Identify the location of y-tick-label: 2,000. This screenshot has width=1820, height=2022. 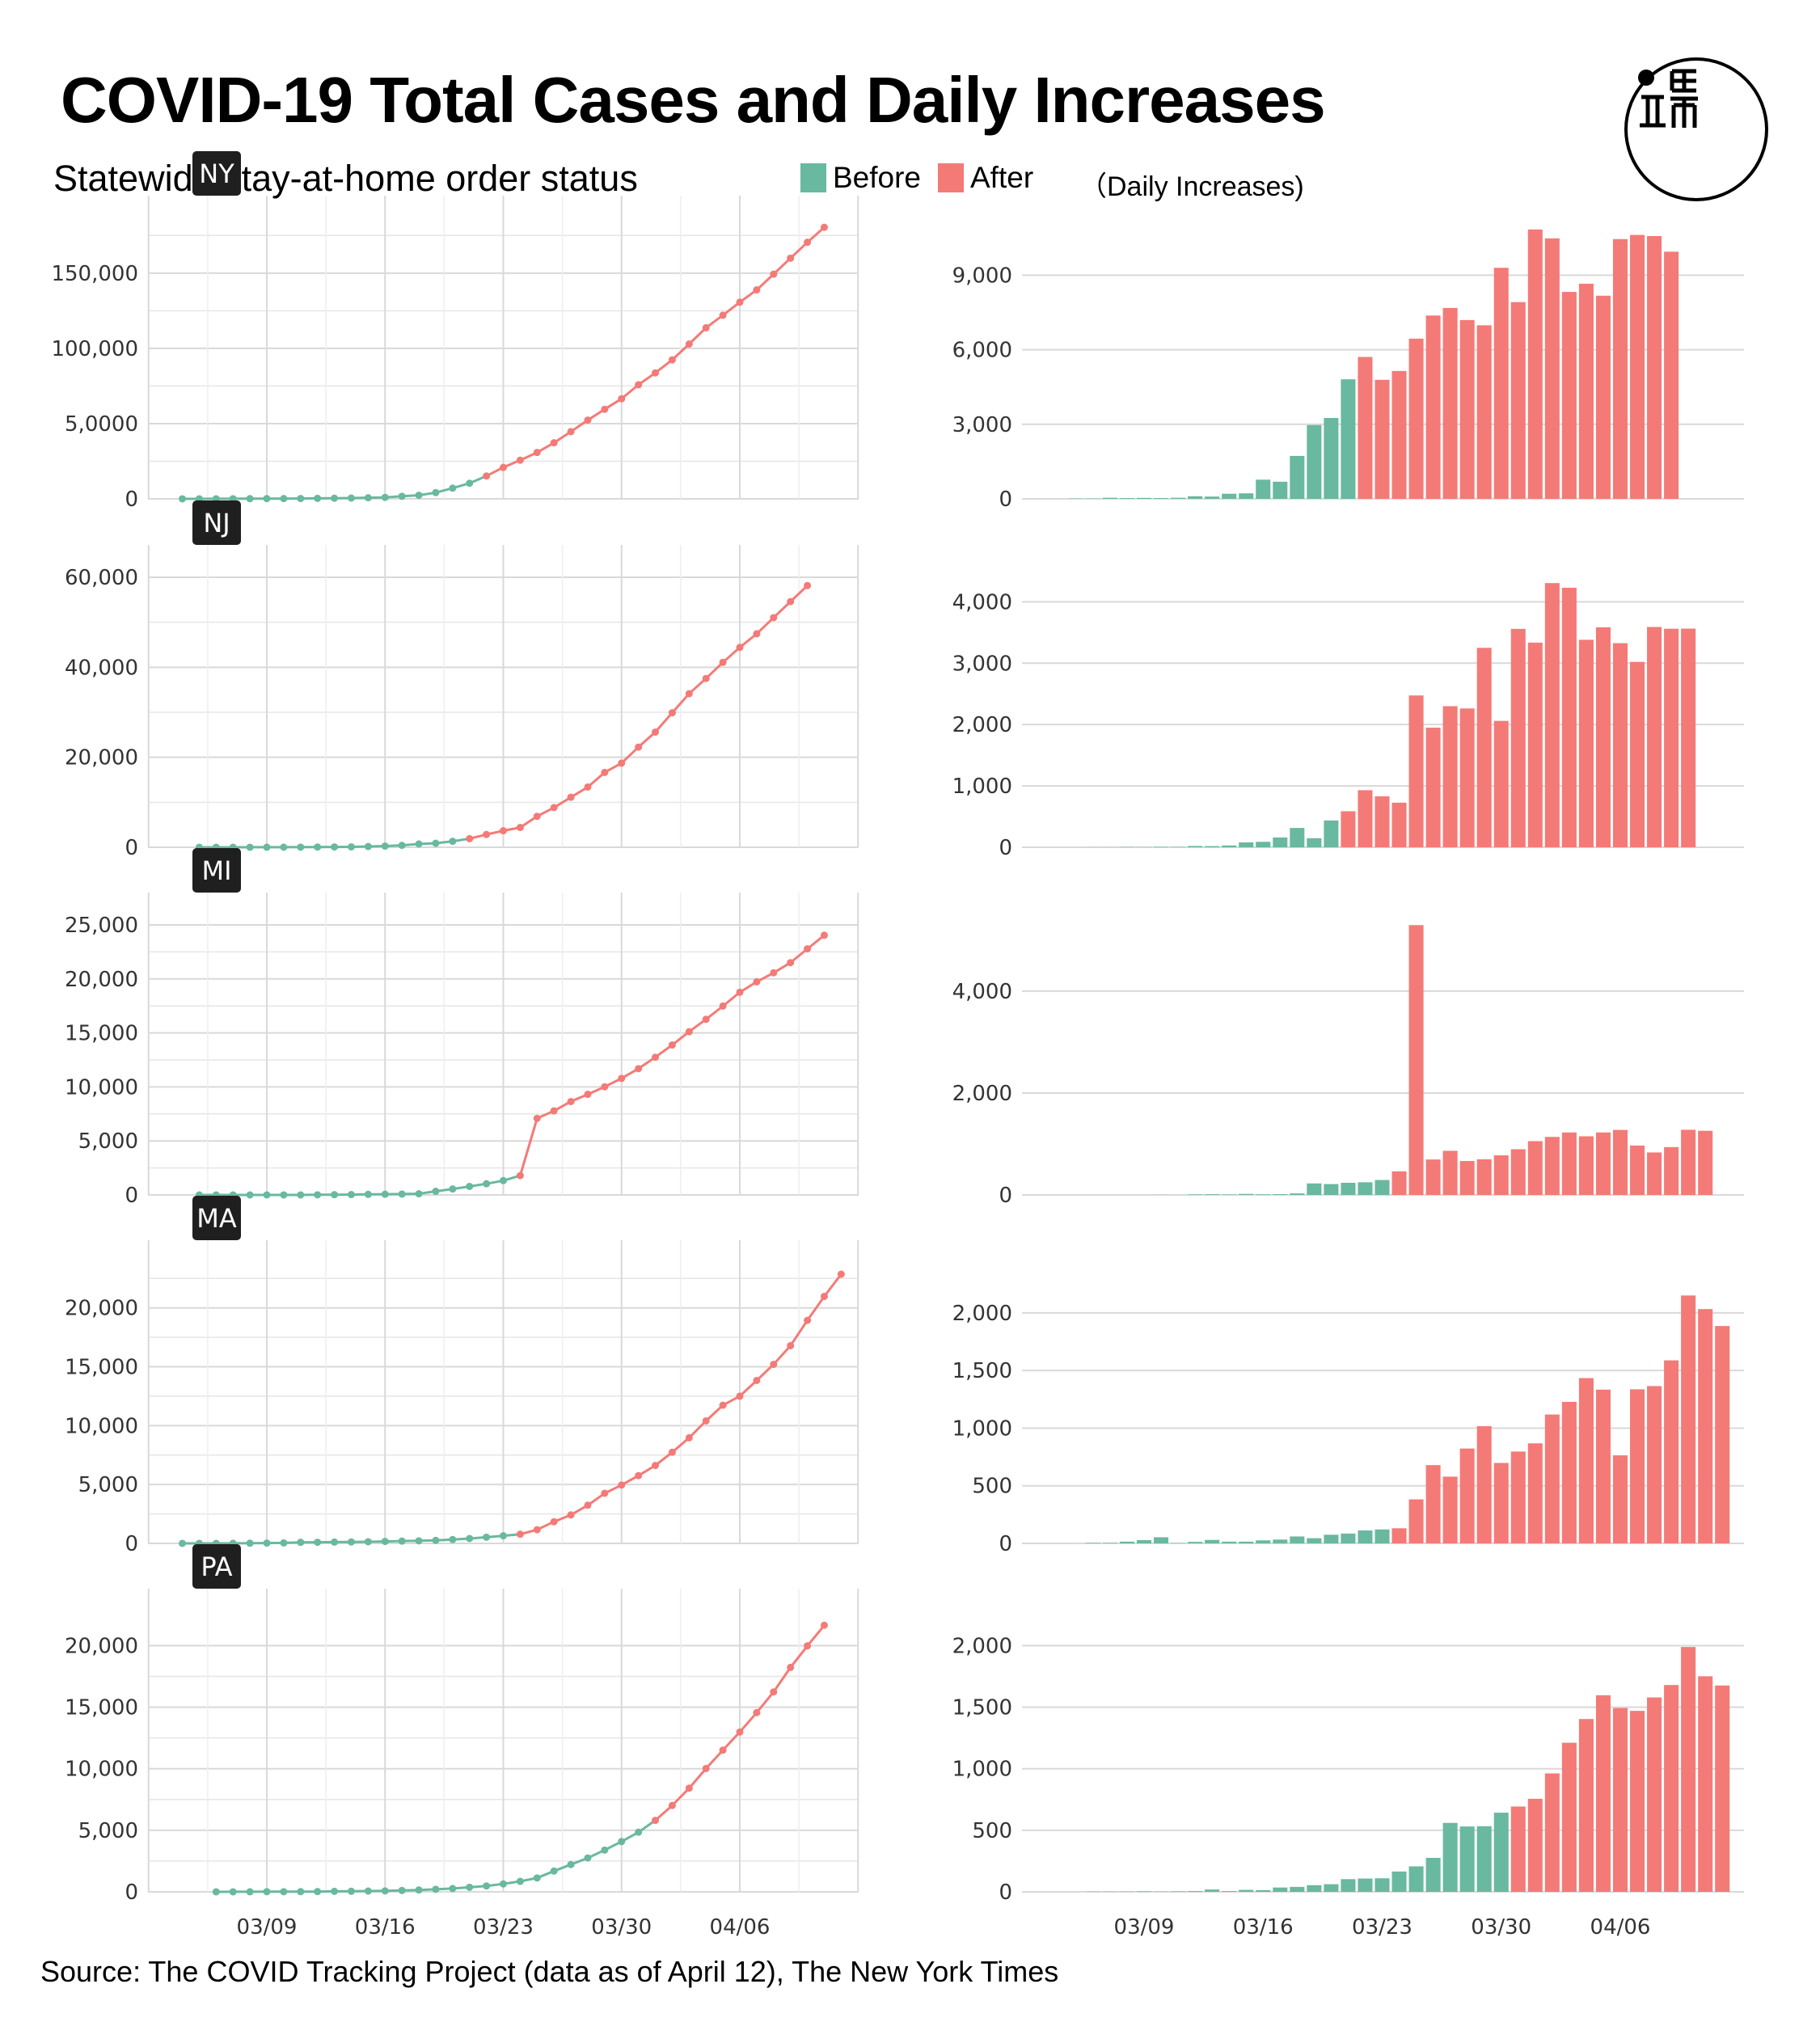
(982, 1646).